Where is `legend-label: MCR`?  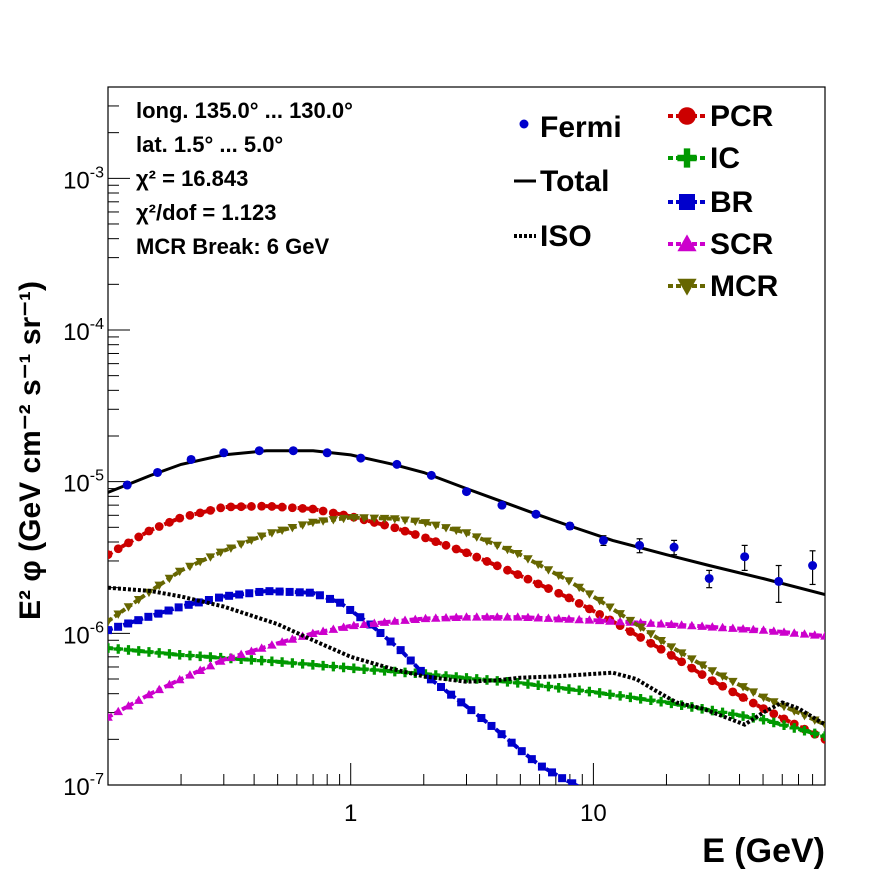
legend-label: MCR is located at coordinates (744, 286).